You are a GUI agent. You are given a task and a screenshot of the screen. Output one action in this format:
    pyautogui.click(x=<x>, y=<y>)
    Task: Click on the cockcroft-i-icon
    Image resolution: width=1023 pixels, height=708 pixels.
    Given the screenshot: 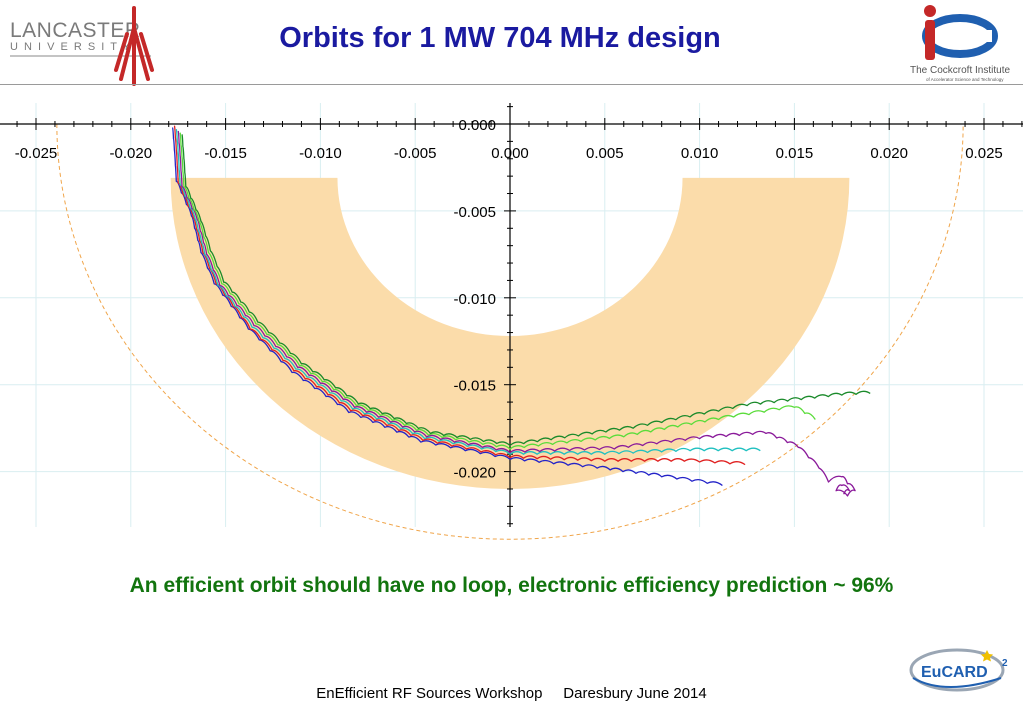 What is the action you would take?
    pyautogui.click(x=960, y=32)
    